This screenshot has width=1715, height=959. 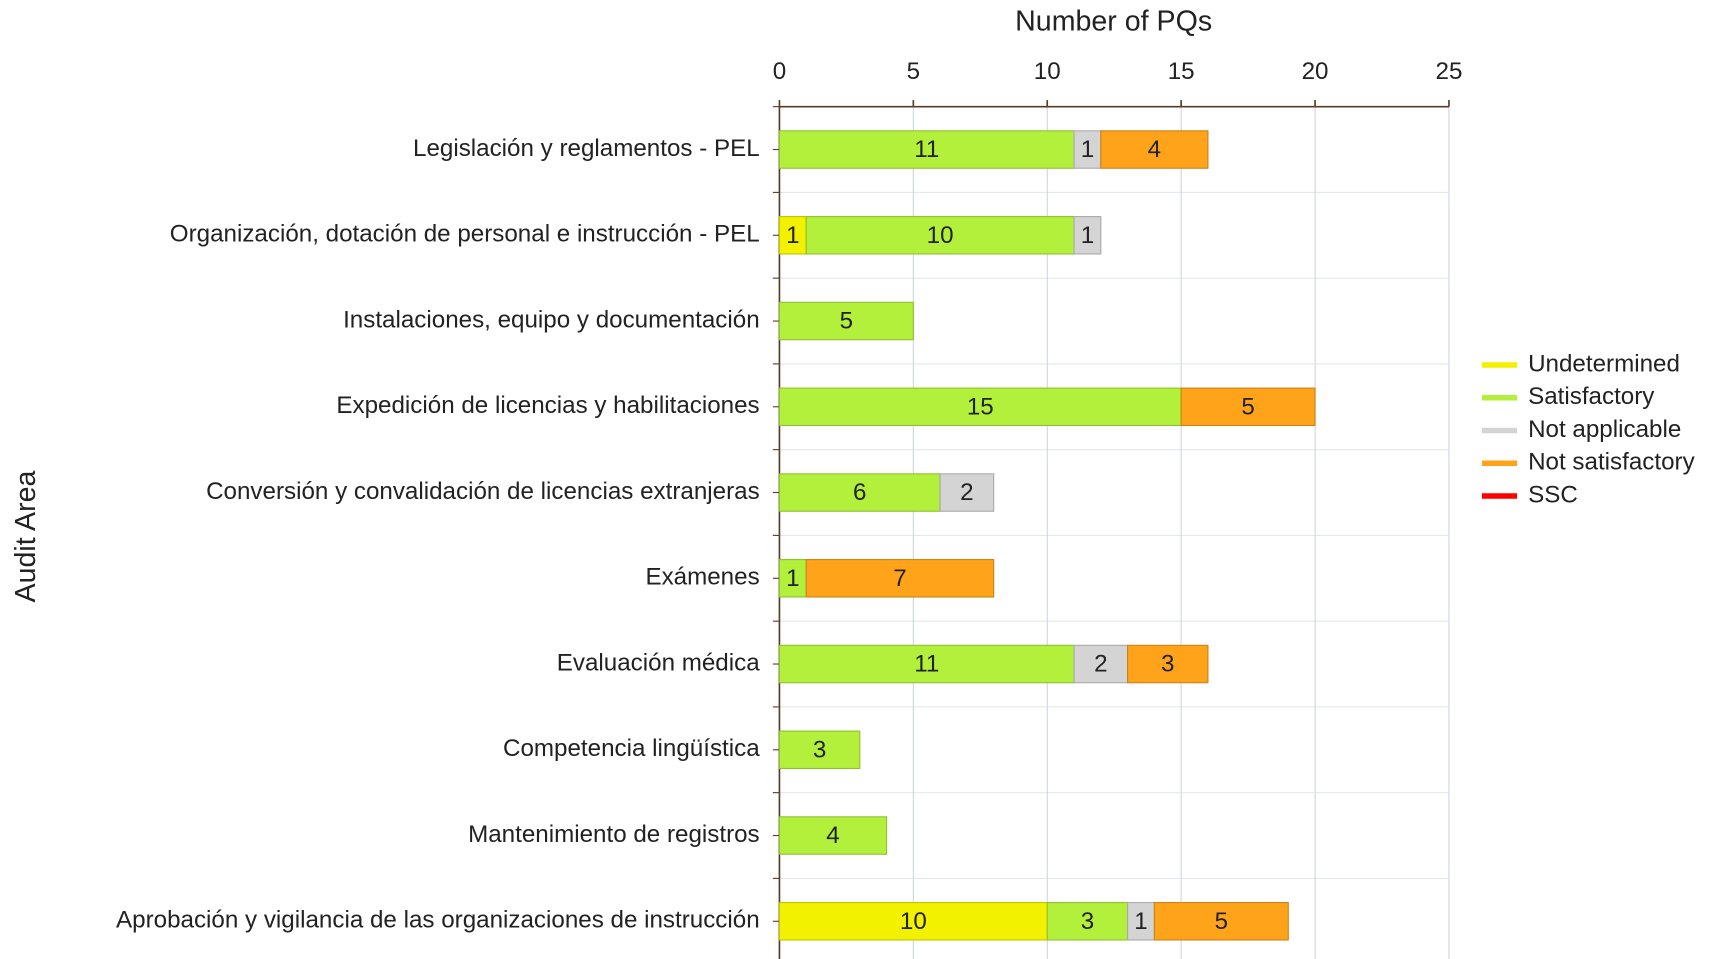 I want to click on data-label: 6, so click(x=859, y=492).